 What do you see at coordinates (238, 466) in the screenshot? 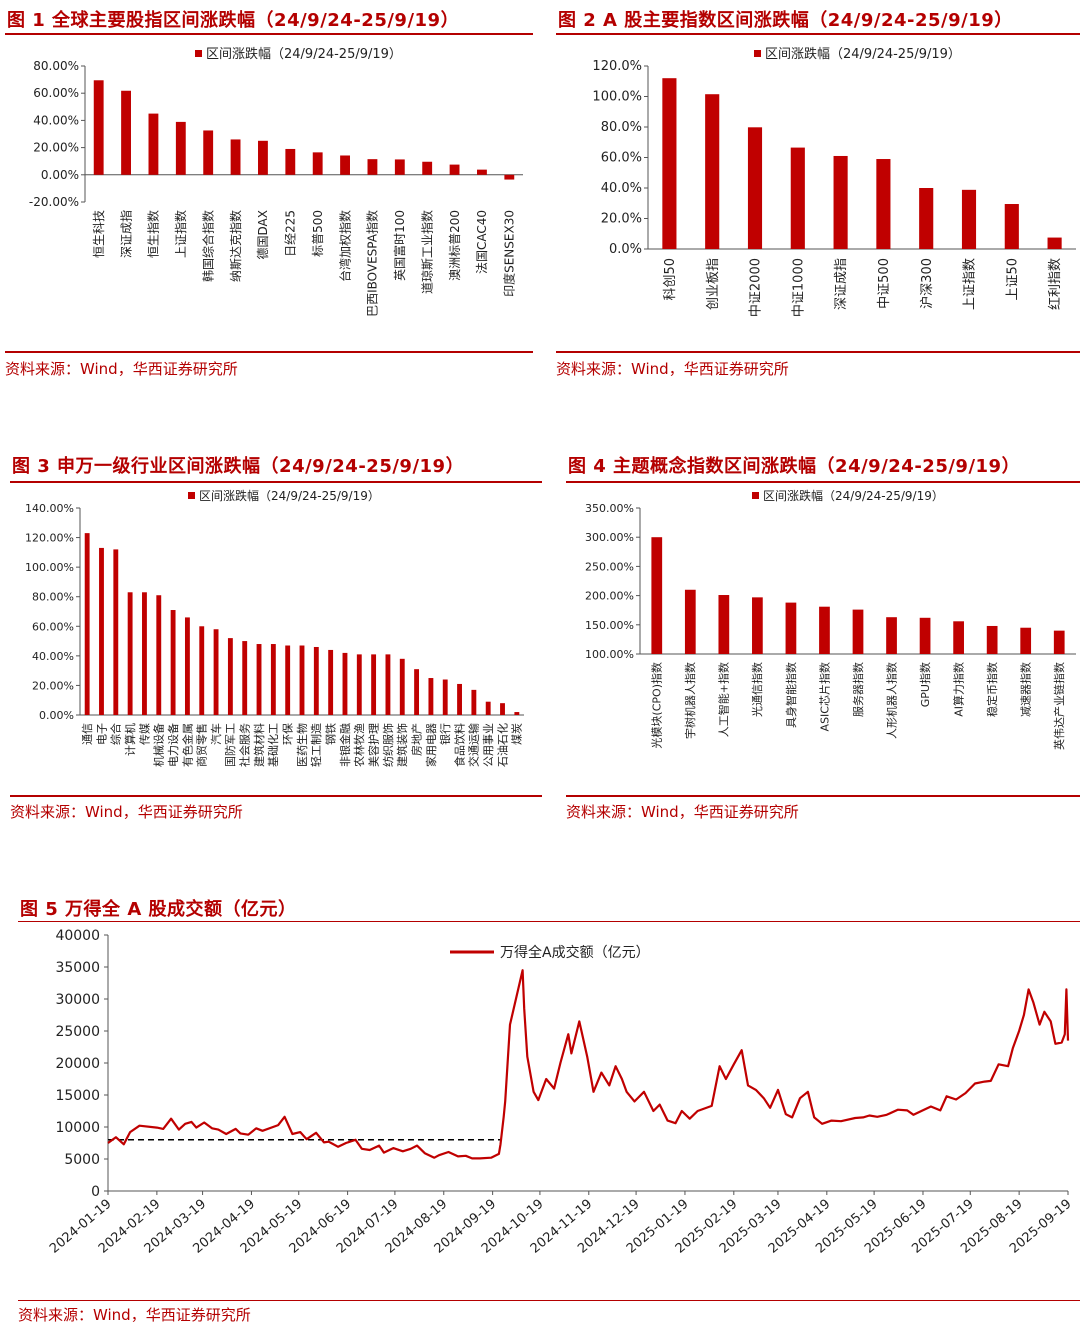
I see `figure-3-title: 图 3 申万一级行业区间涨跌幅（24/9/24-25/9/19）` at bounding box center [238, 466].